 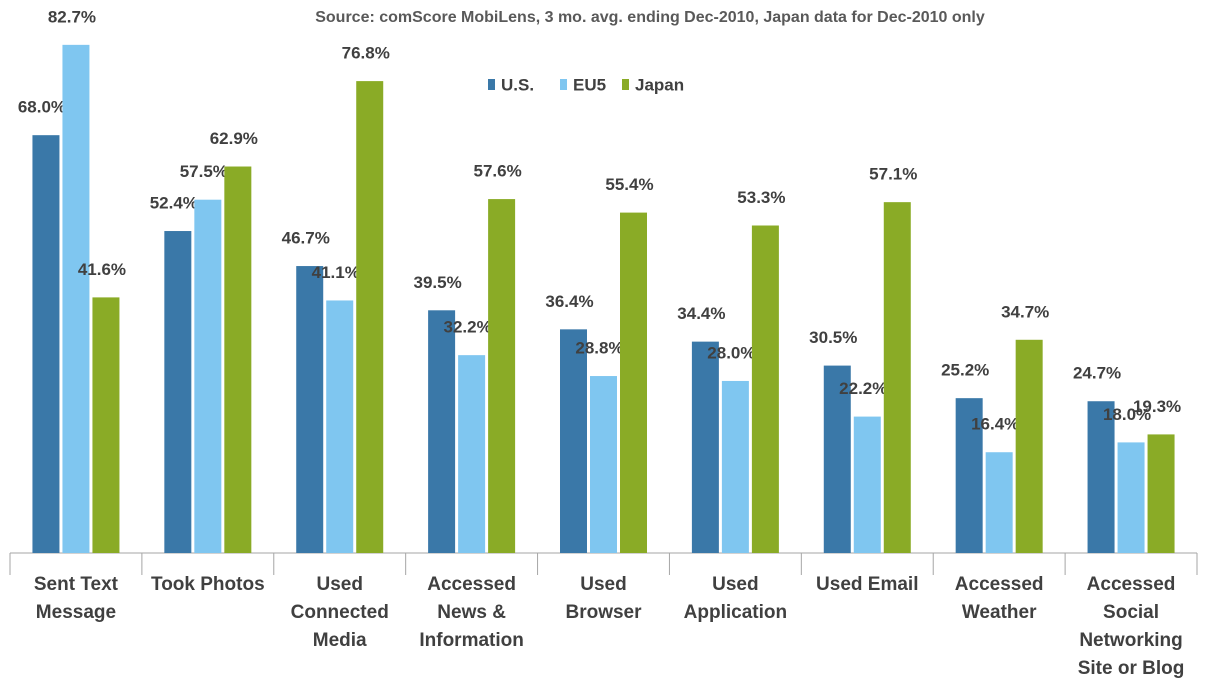 What do you see at coordinates (569, 301) in the screenshot?
I see `value-label: 36.4%` at bounding box center [569, 301].